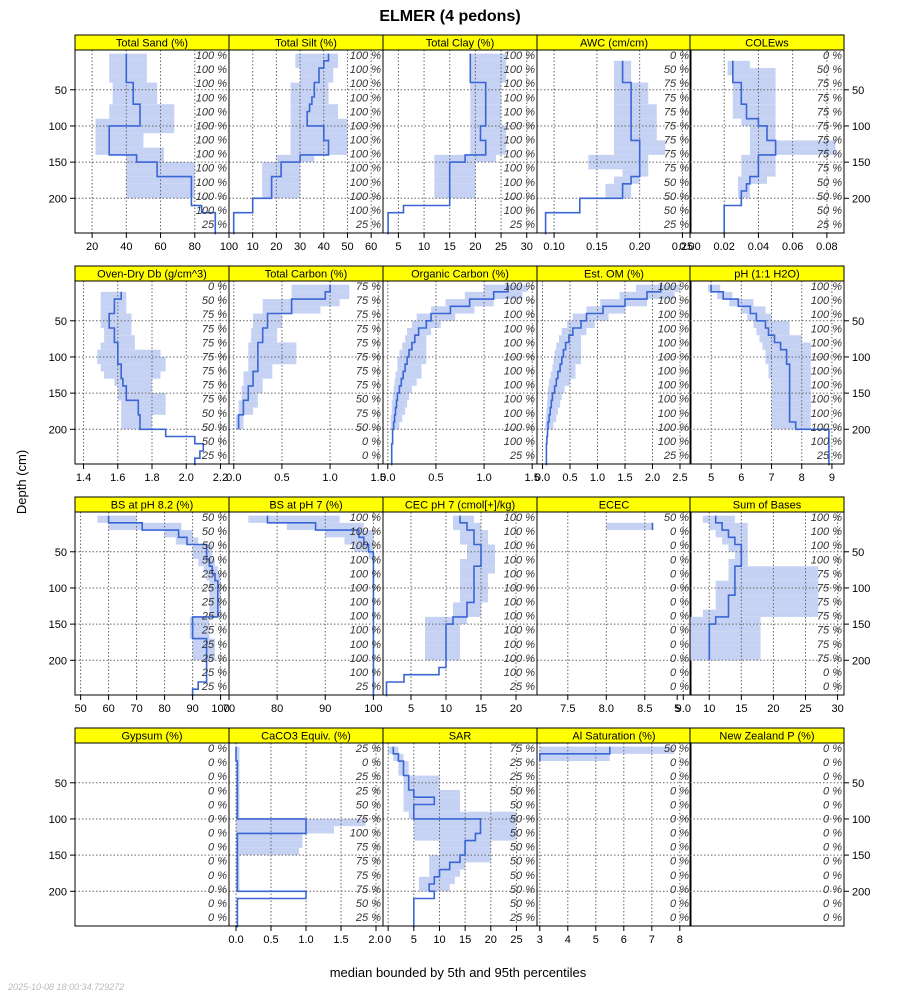 Image resolution: width=900 pixels, height=1000 pixels. I want to click on panel-title: Gypsum (%), so click(151, 737).